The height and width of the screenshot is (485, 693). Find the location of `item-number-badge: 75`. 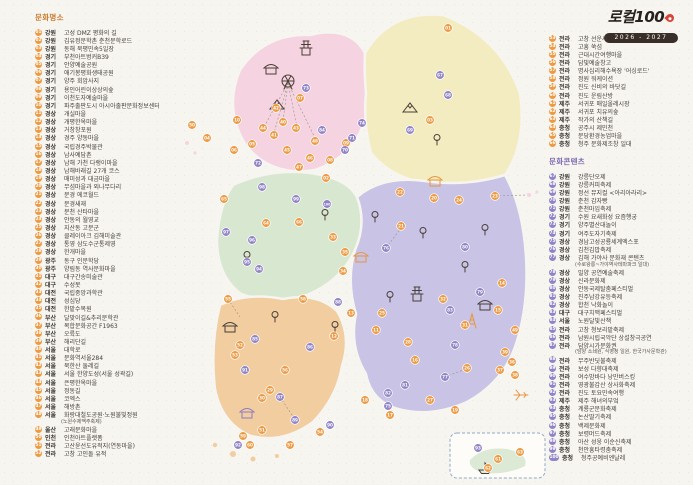

item-number-badge: 75 is located at coordinates (552, 241).